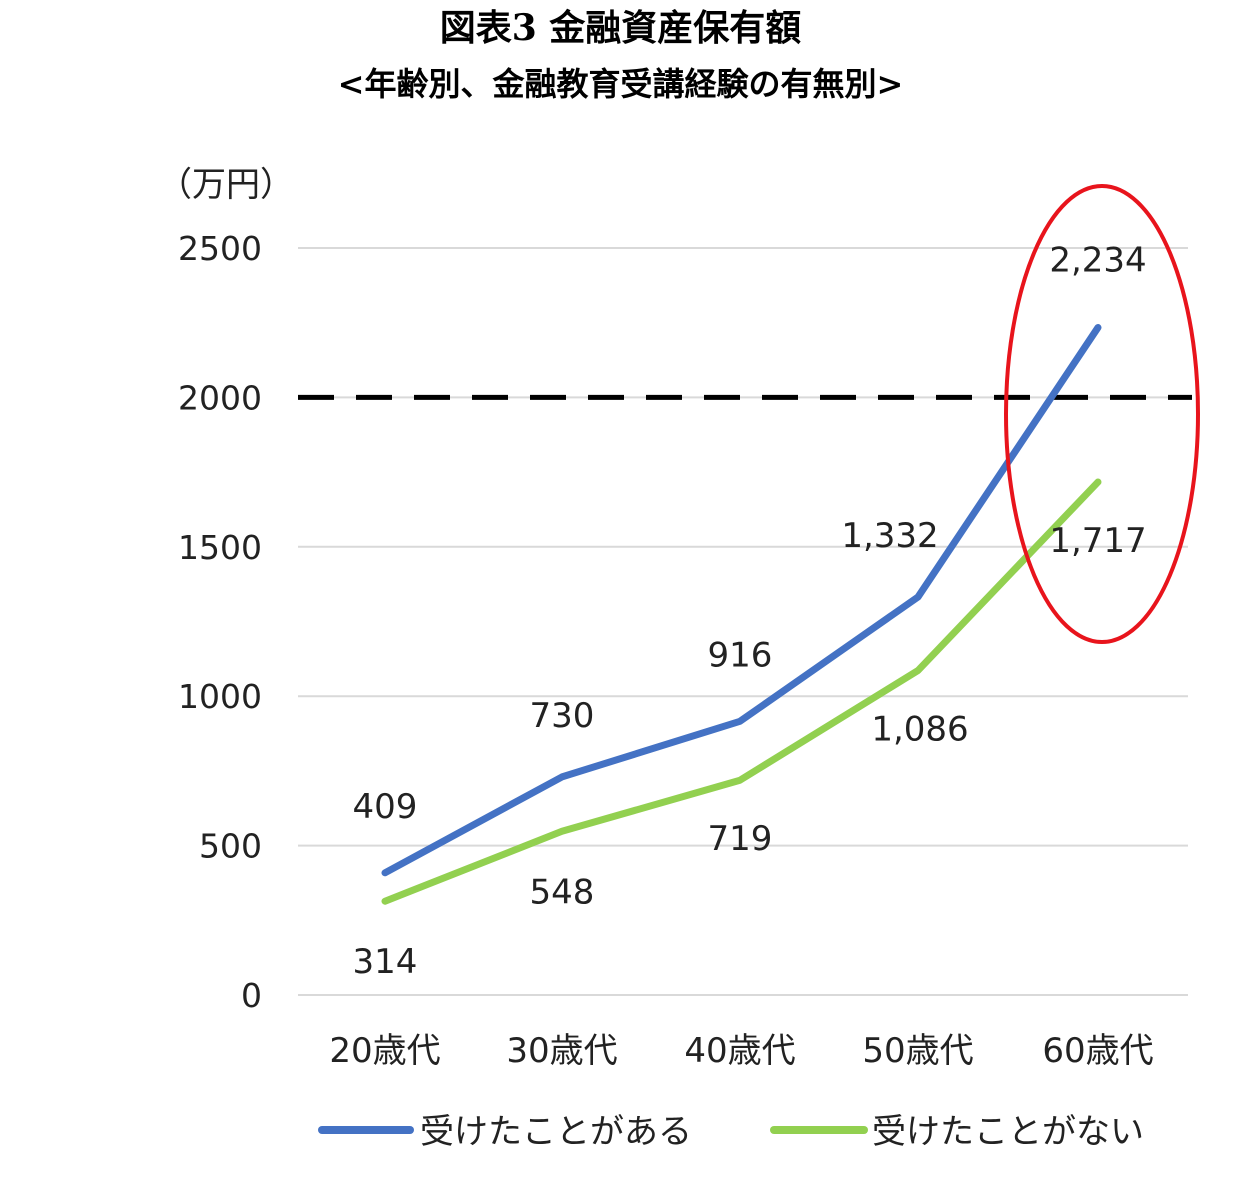 This screenshot has width=1241, height=1197. What do you see at coordinates (220, 547) in the screenshot?
I see `y-tick-label: 1500` at bounding box center [220, 547].